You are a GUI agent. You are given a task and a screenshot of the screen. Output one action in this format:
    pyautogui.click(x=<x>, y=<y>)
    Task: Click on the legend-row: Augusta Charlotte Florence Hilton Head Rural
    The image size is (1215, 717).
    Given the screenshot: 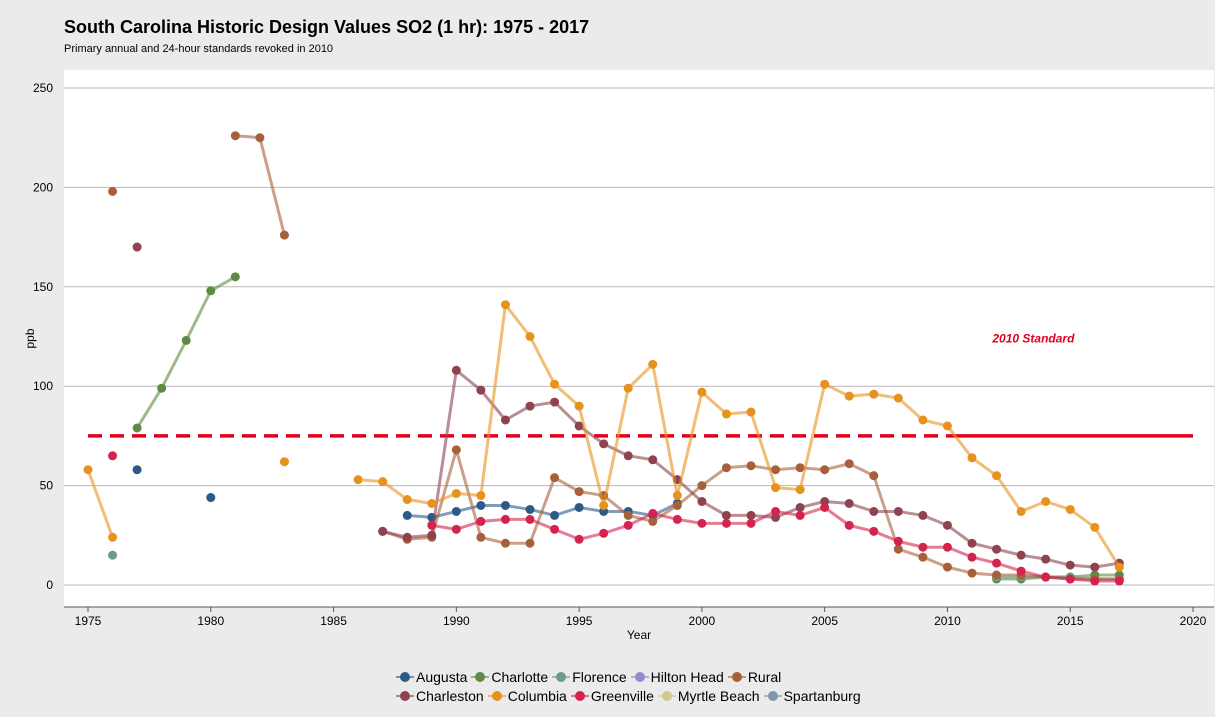 What is the action you would take?
    pyautogui.click(x=630, y=676)
    